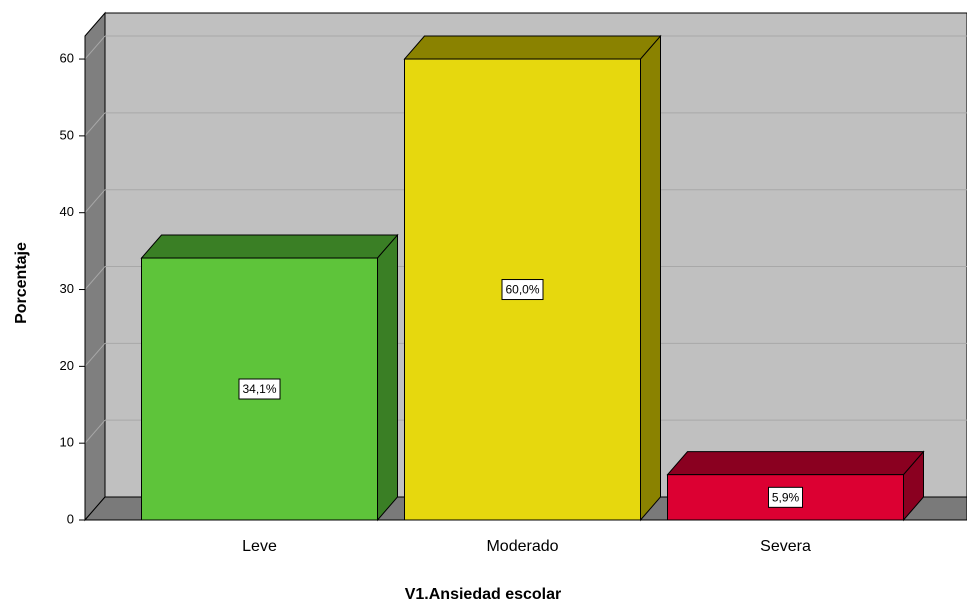 Image resolution: width=967 pixels, height=604 pixels. Describe the element at coordinates (70, 518) in the screenshot. I see `y-tick-label: 0` at that location.